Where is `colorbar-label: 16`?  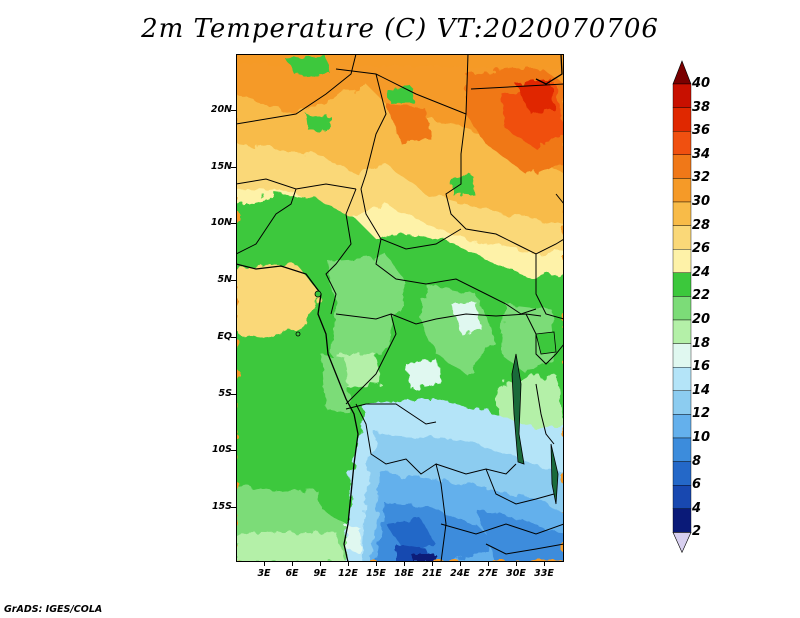
colorbar-label: 16 is located at coordinates (701, 367).